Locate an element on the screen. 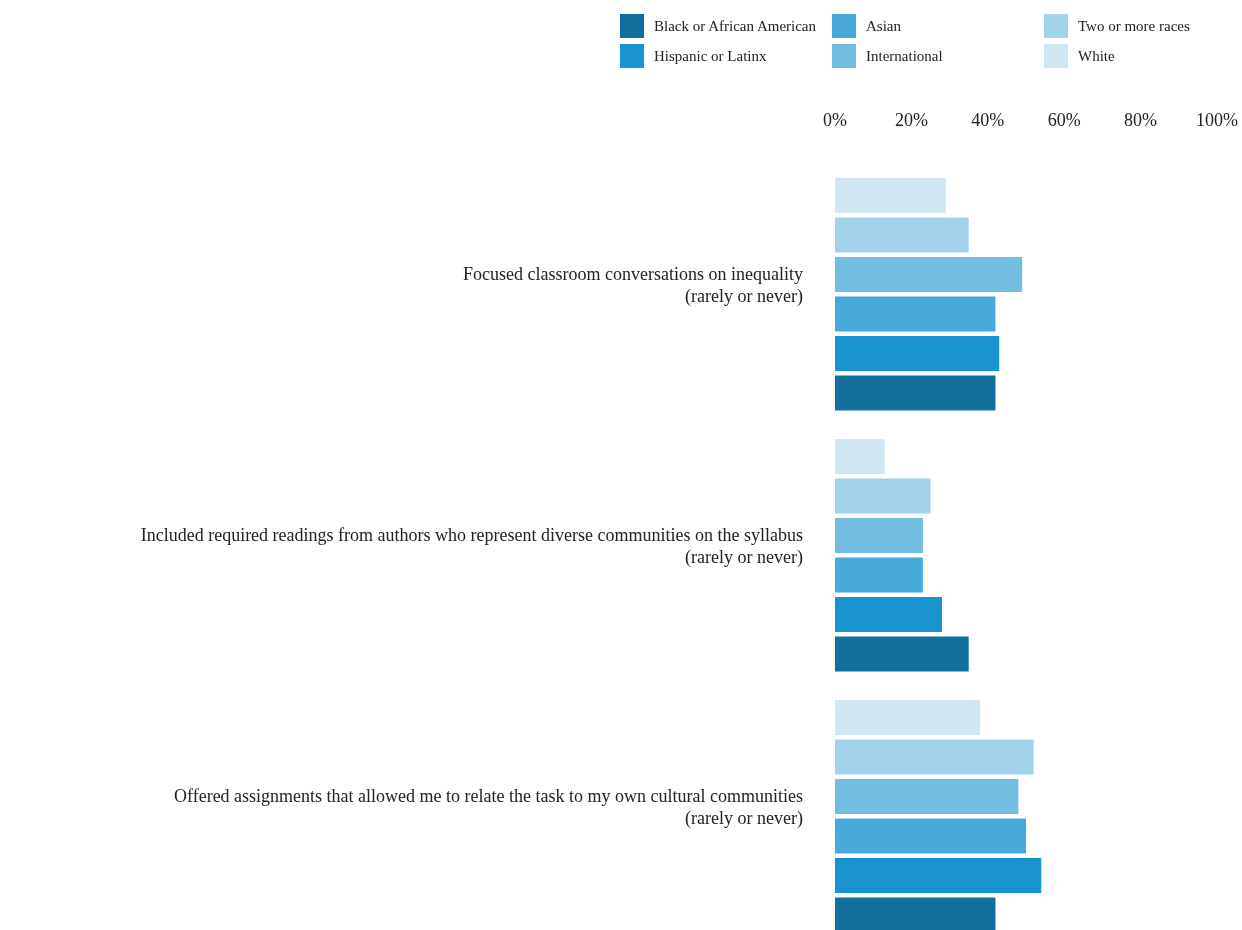 The image size is (1242, 930). x-tick-label: 20% is located at coordinates (911, 120).